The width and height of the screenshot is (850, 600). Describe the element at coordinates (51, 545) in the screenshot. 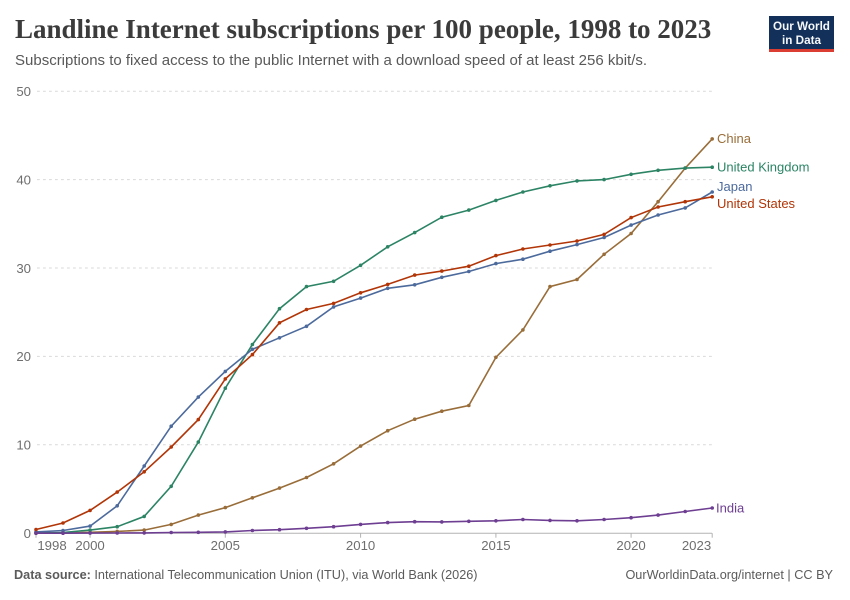

I see `svg-text: 1998` at that location.